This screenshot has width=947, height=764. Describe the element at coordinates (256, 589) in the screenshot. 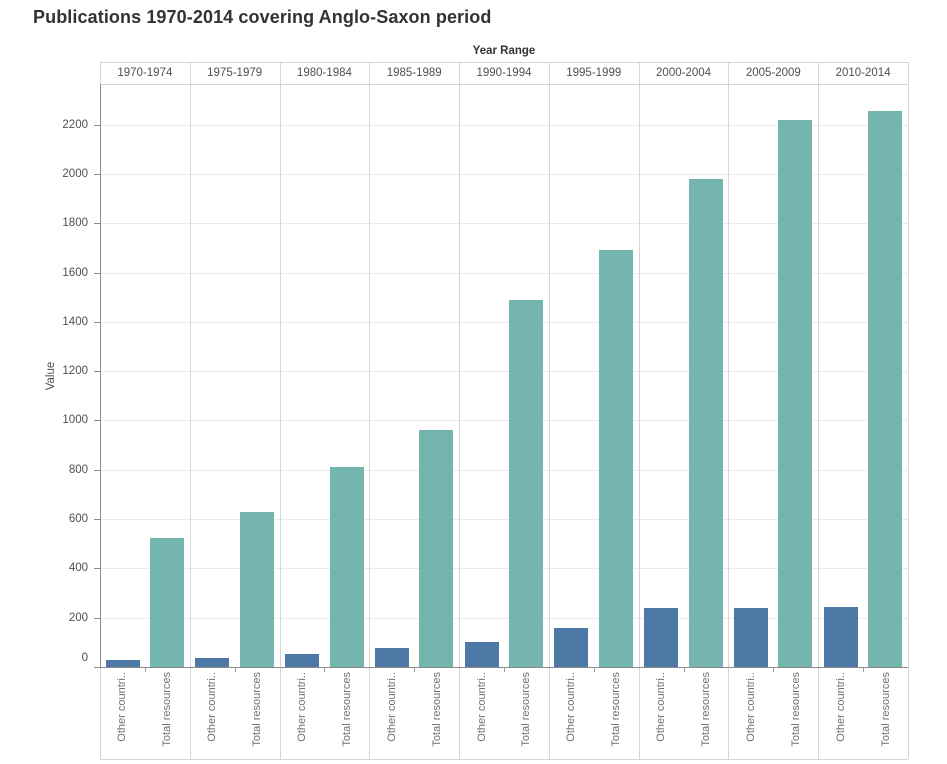

I see `bar-total-resources-1975-1979` at that location.